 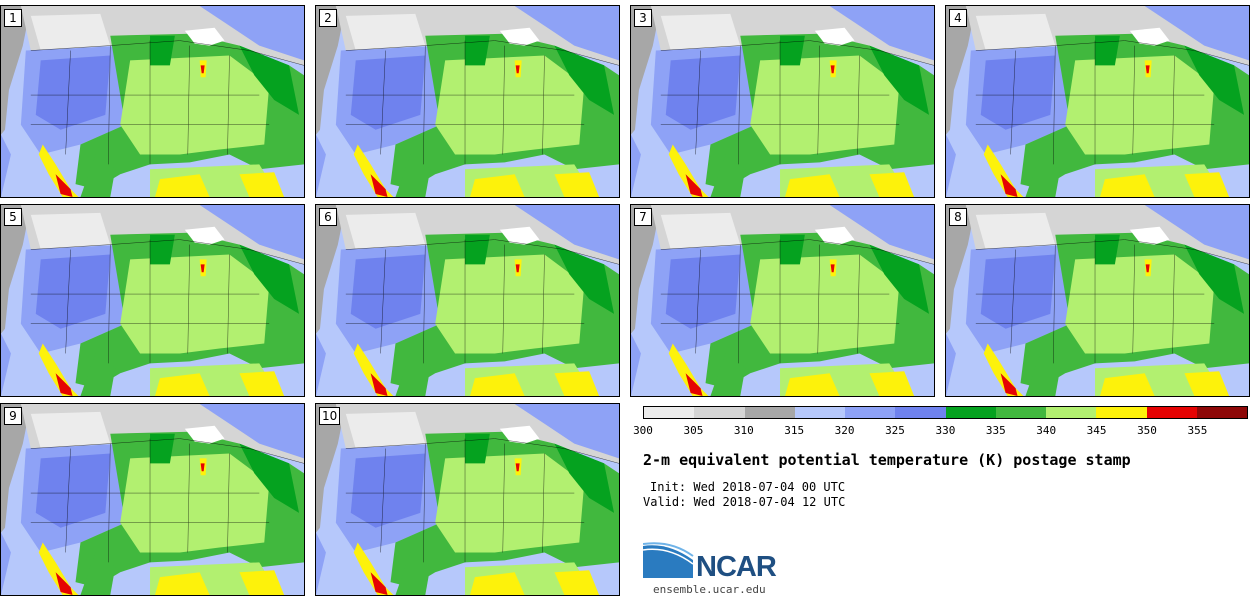 I want to click on init-time: Init: Wed 2018-07-04 00 UTC, so click(x=748, y=487).